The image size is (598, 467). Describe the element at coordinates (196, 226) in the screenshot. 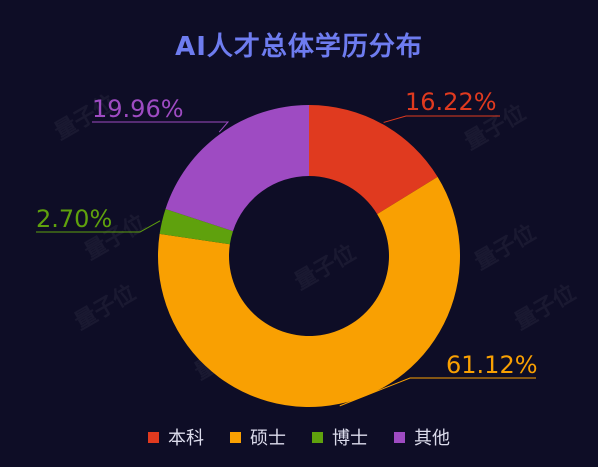

I see `slice-doctor` at that location.